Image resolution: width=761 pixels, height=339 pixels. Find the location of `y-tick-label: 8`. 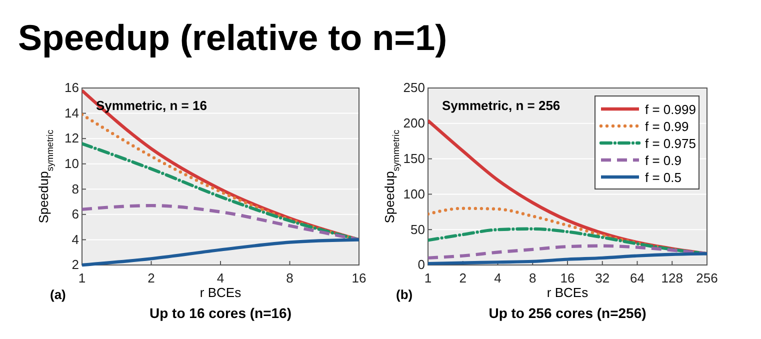

y-tick-label: 8 is located at coordinates (75, 188).